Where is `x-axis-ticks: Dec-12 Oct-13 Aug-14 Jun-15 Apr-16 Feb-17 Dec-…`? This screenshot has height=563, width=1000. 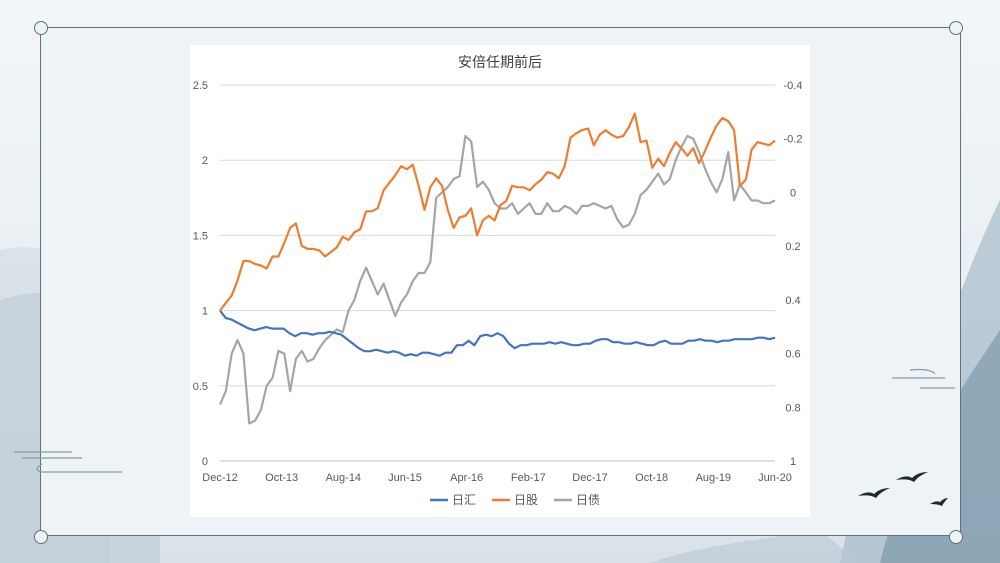
x-axis-ticks: Dec-12 Oct-13 Aug-14 Jun-15 Apr-16 Feb-17 Dec-… is located at coordinates (497, 478).